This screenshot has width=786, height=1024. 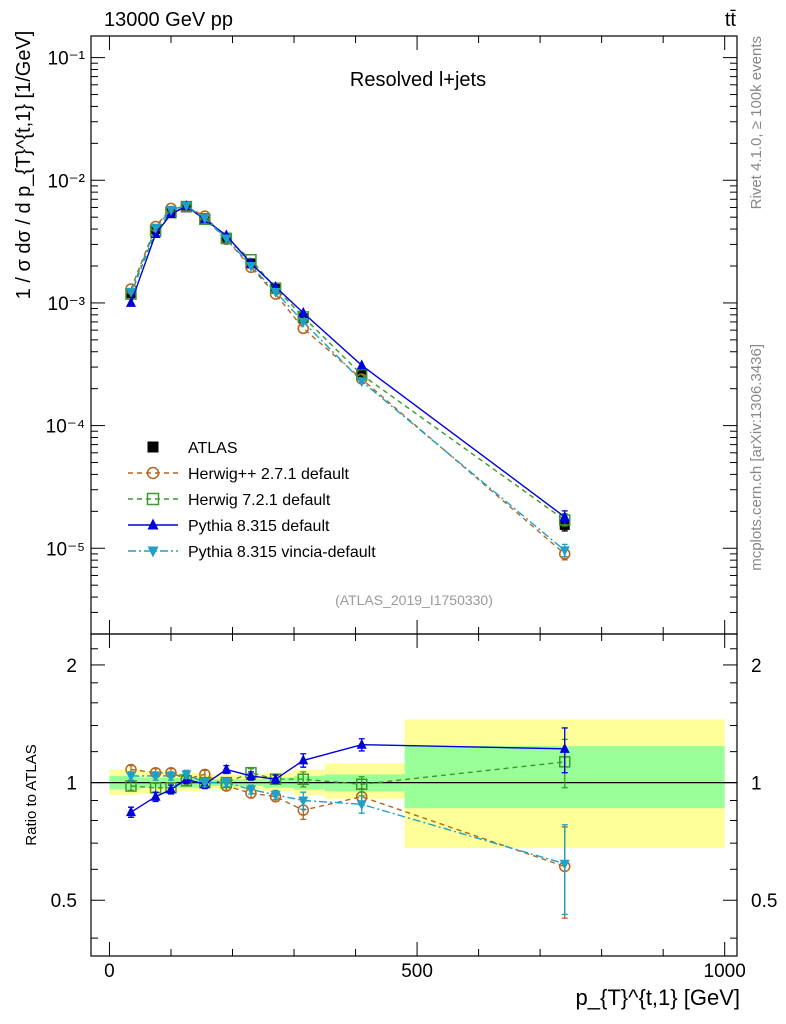 I want to click on x-tick-label: 0, so click(x=109, y=971).